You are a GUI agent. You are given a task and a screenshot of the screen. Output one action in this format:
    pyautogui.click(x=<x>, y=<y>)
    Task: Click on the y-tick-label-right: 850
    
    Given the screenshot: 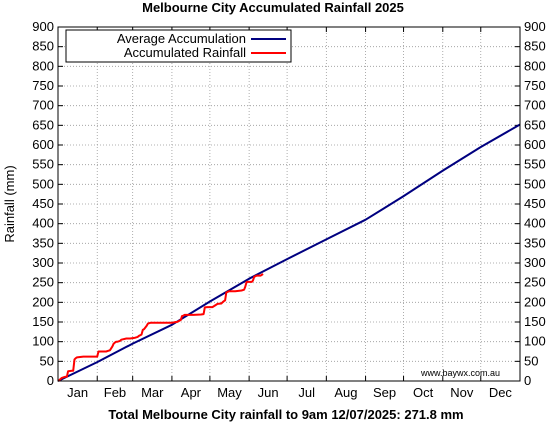 What is the action you would take?
    pyautogui.click(x=535, y=46)
    